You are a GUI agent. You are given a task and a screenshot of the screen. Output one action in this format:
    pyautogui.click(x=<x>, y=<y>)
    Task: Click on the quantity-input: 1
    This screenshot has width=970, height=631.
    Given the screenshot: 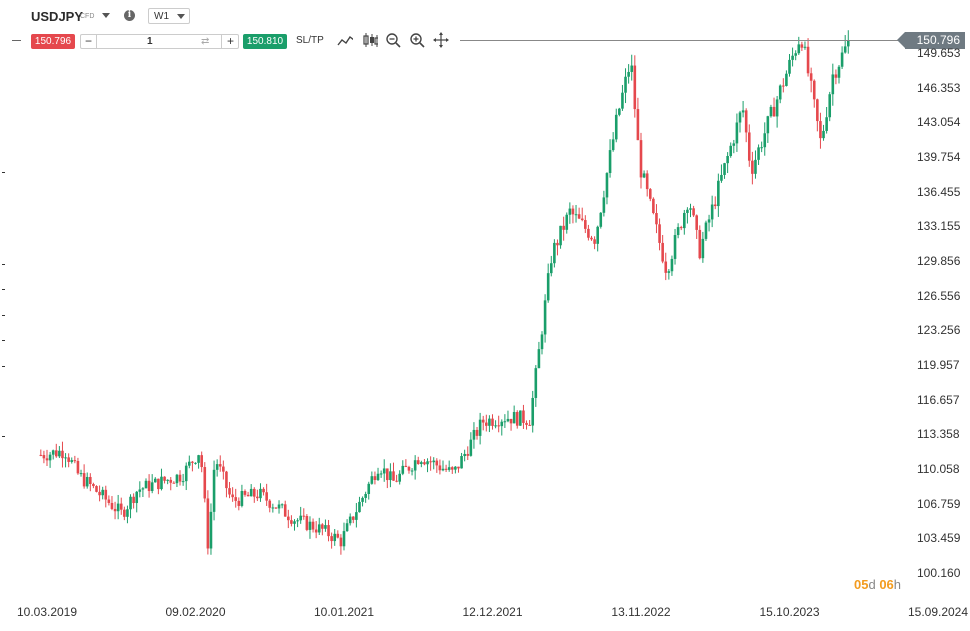 What is the action you would take?
    pyautogui.click(x=150, y=41)
    